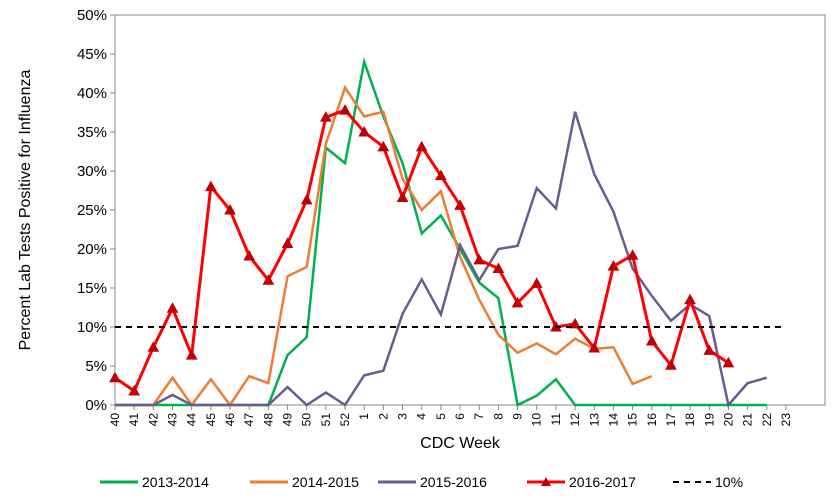  Describe the element at coordinates (134, 420) in the screenshot. I see `x-tick-label: 41` at that location.